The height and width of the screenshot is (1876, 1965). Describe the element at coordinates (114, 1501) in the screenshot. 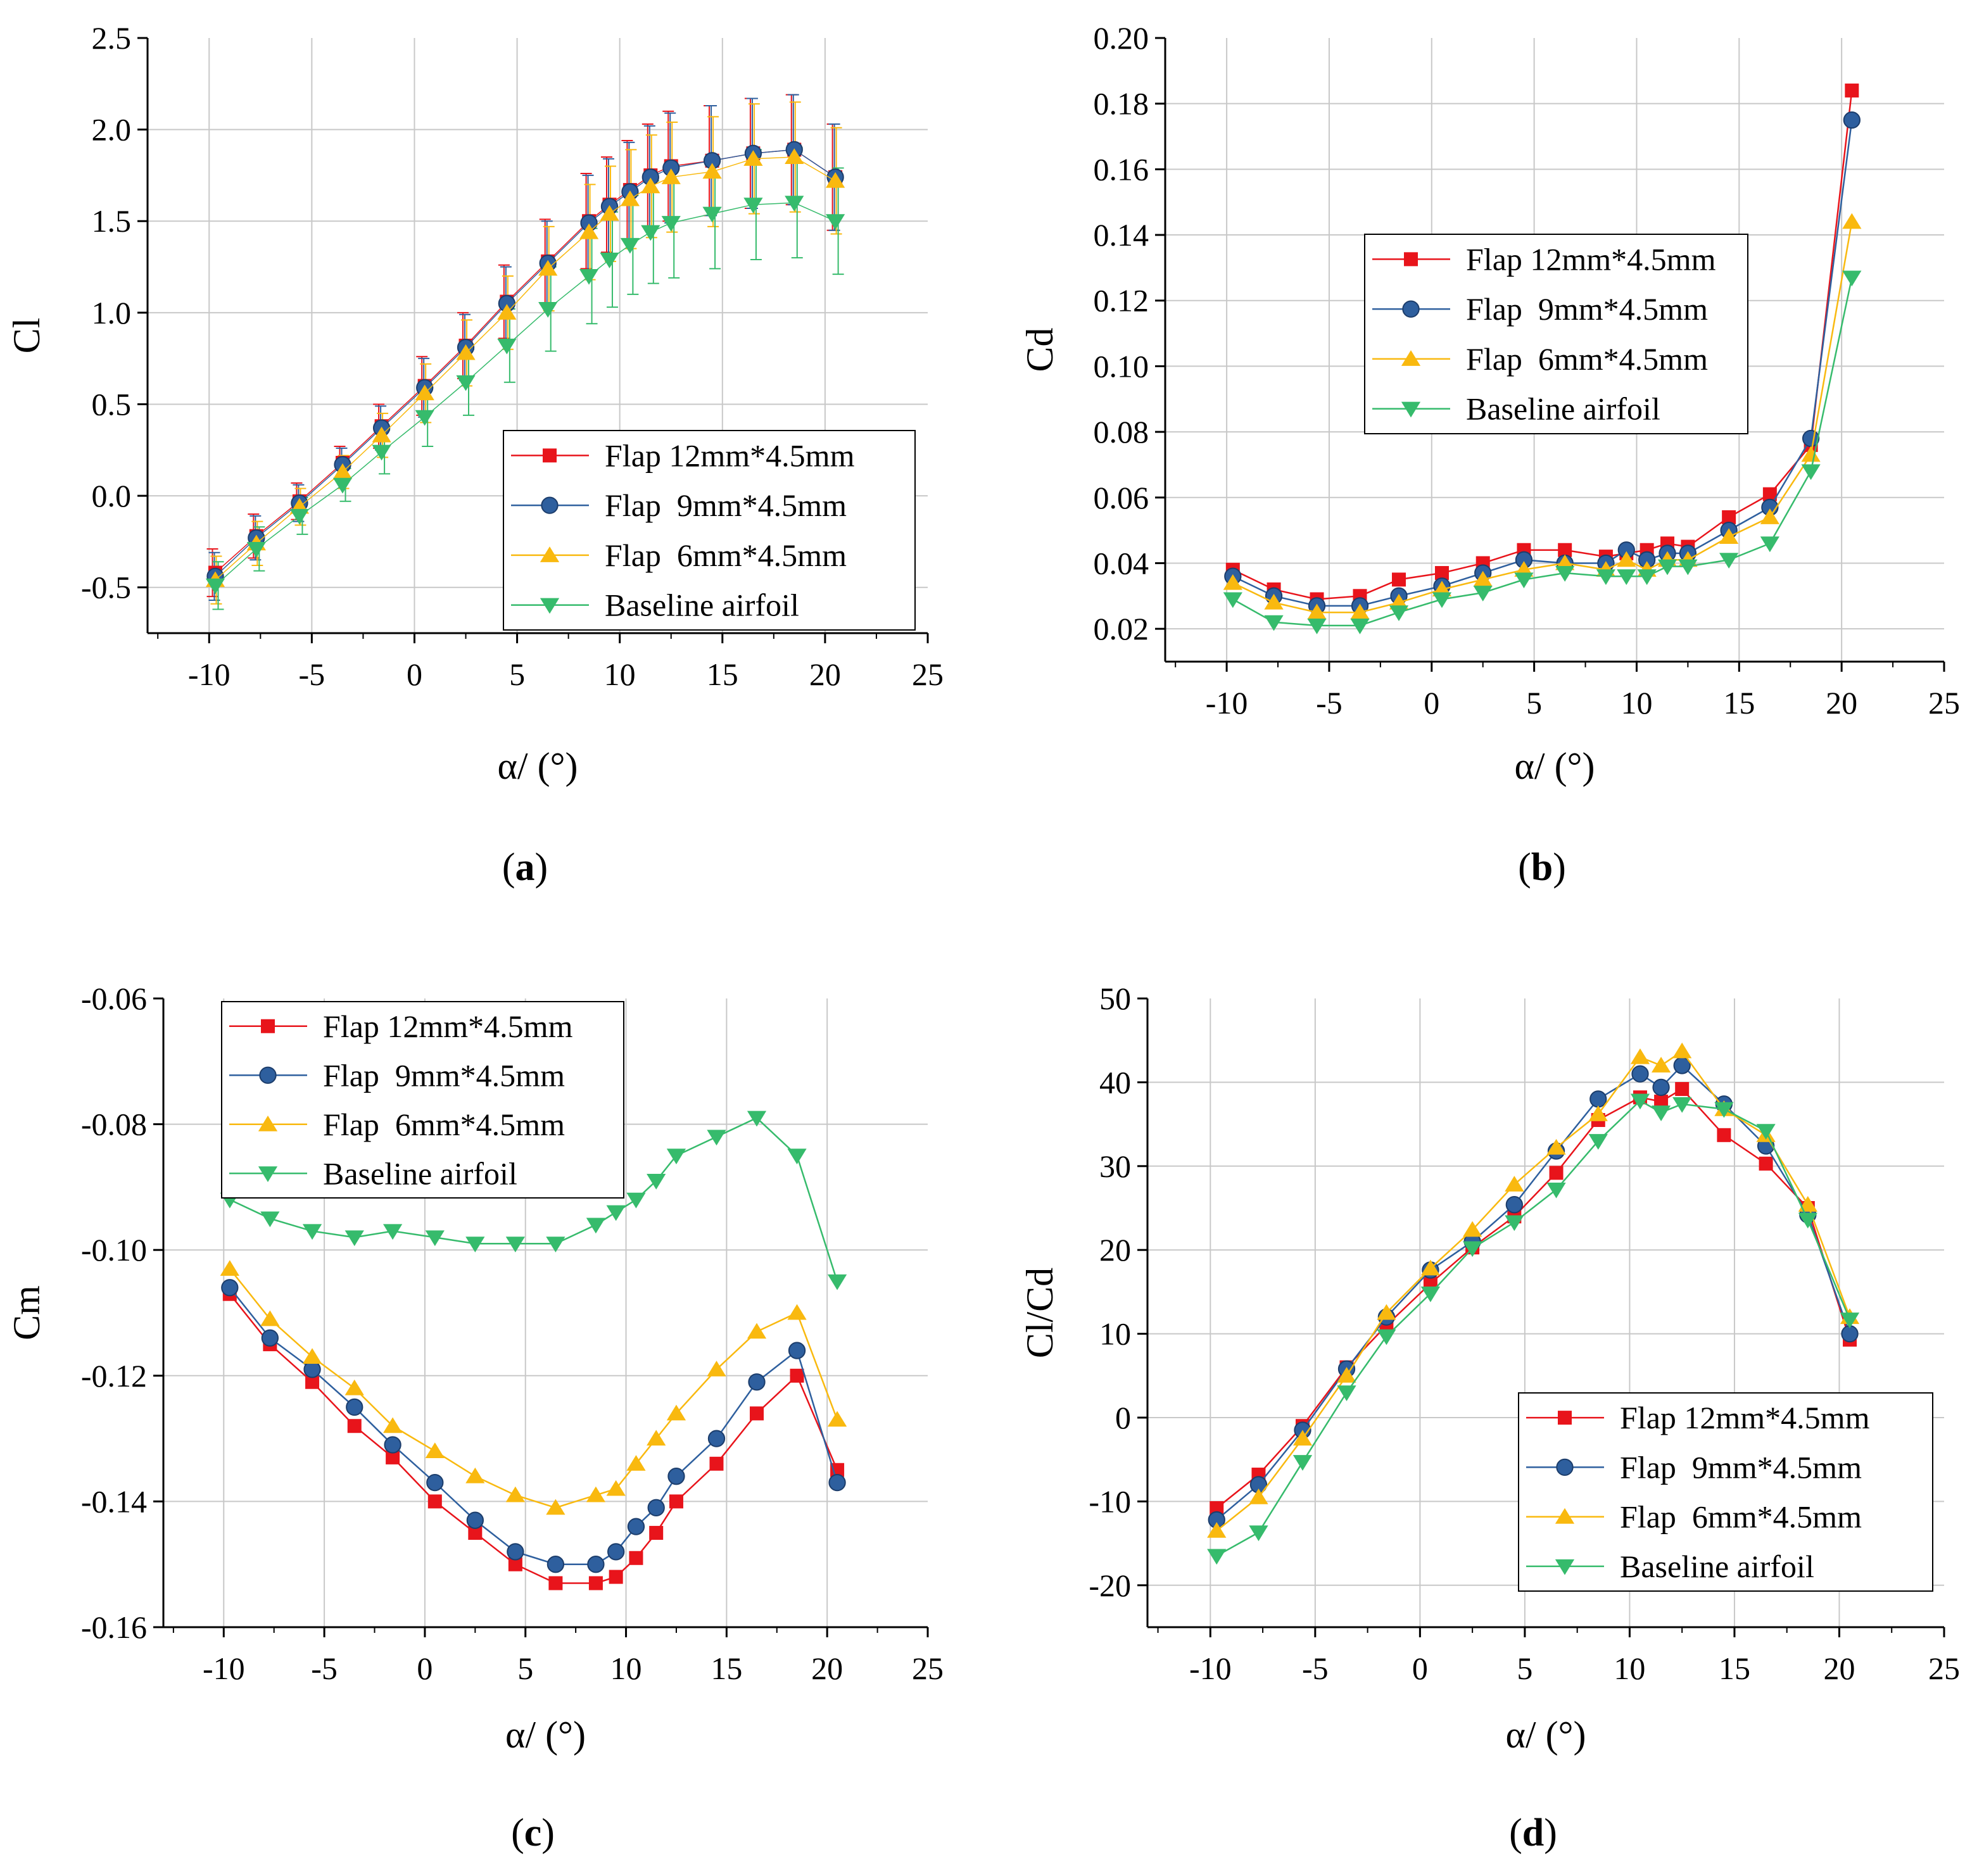

I see `y-tick-label: -0.14` at that location.